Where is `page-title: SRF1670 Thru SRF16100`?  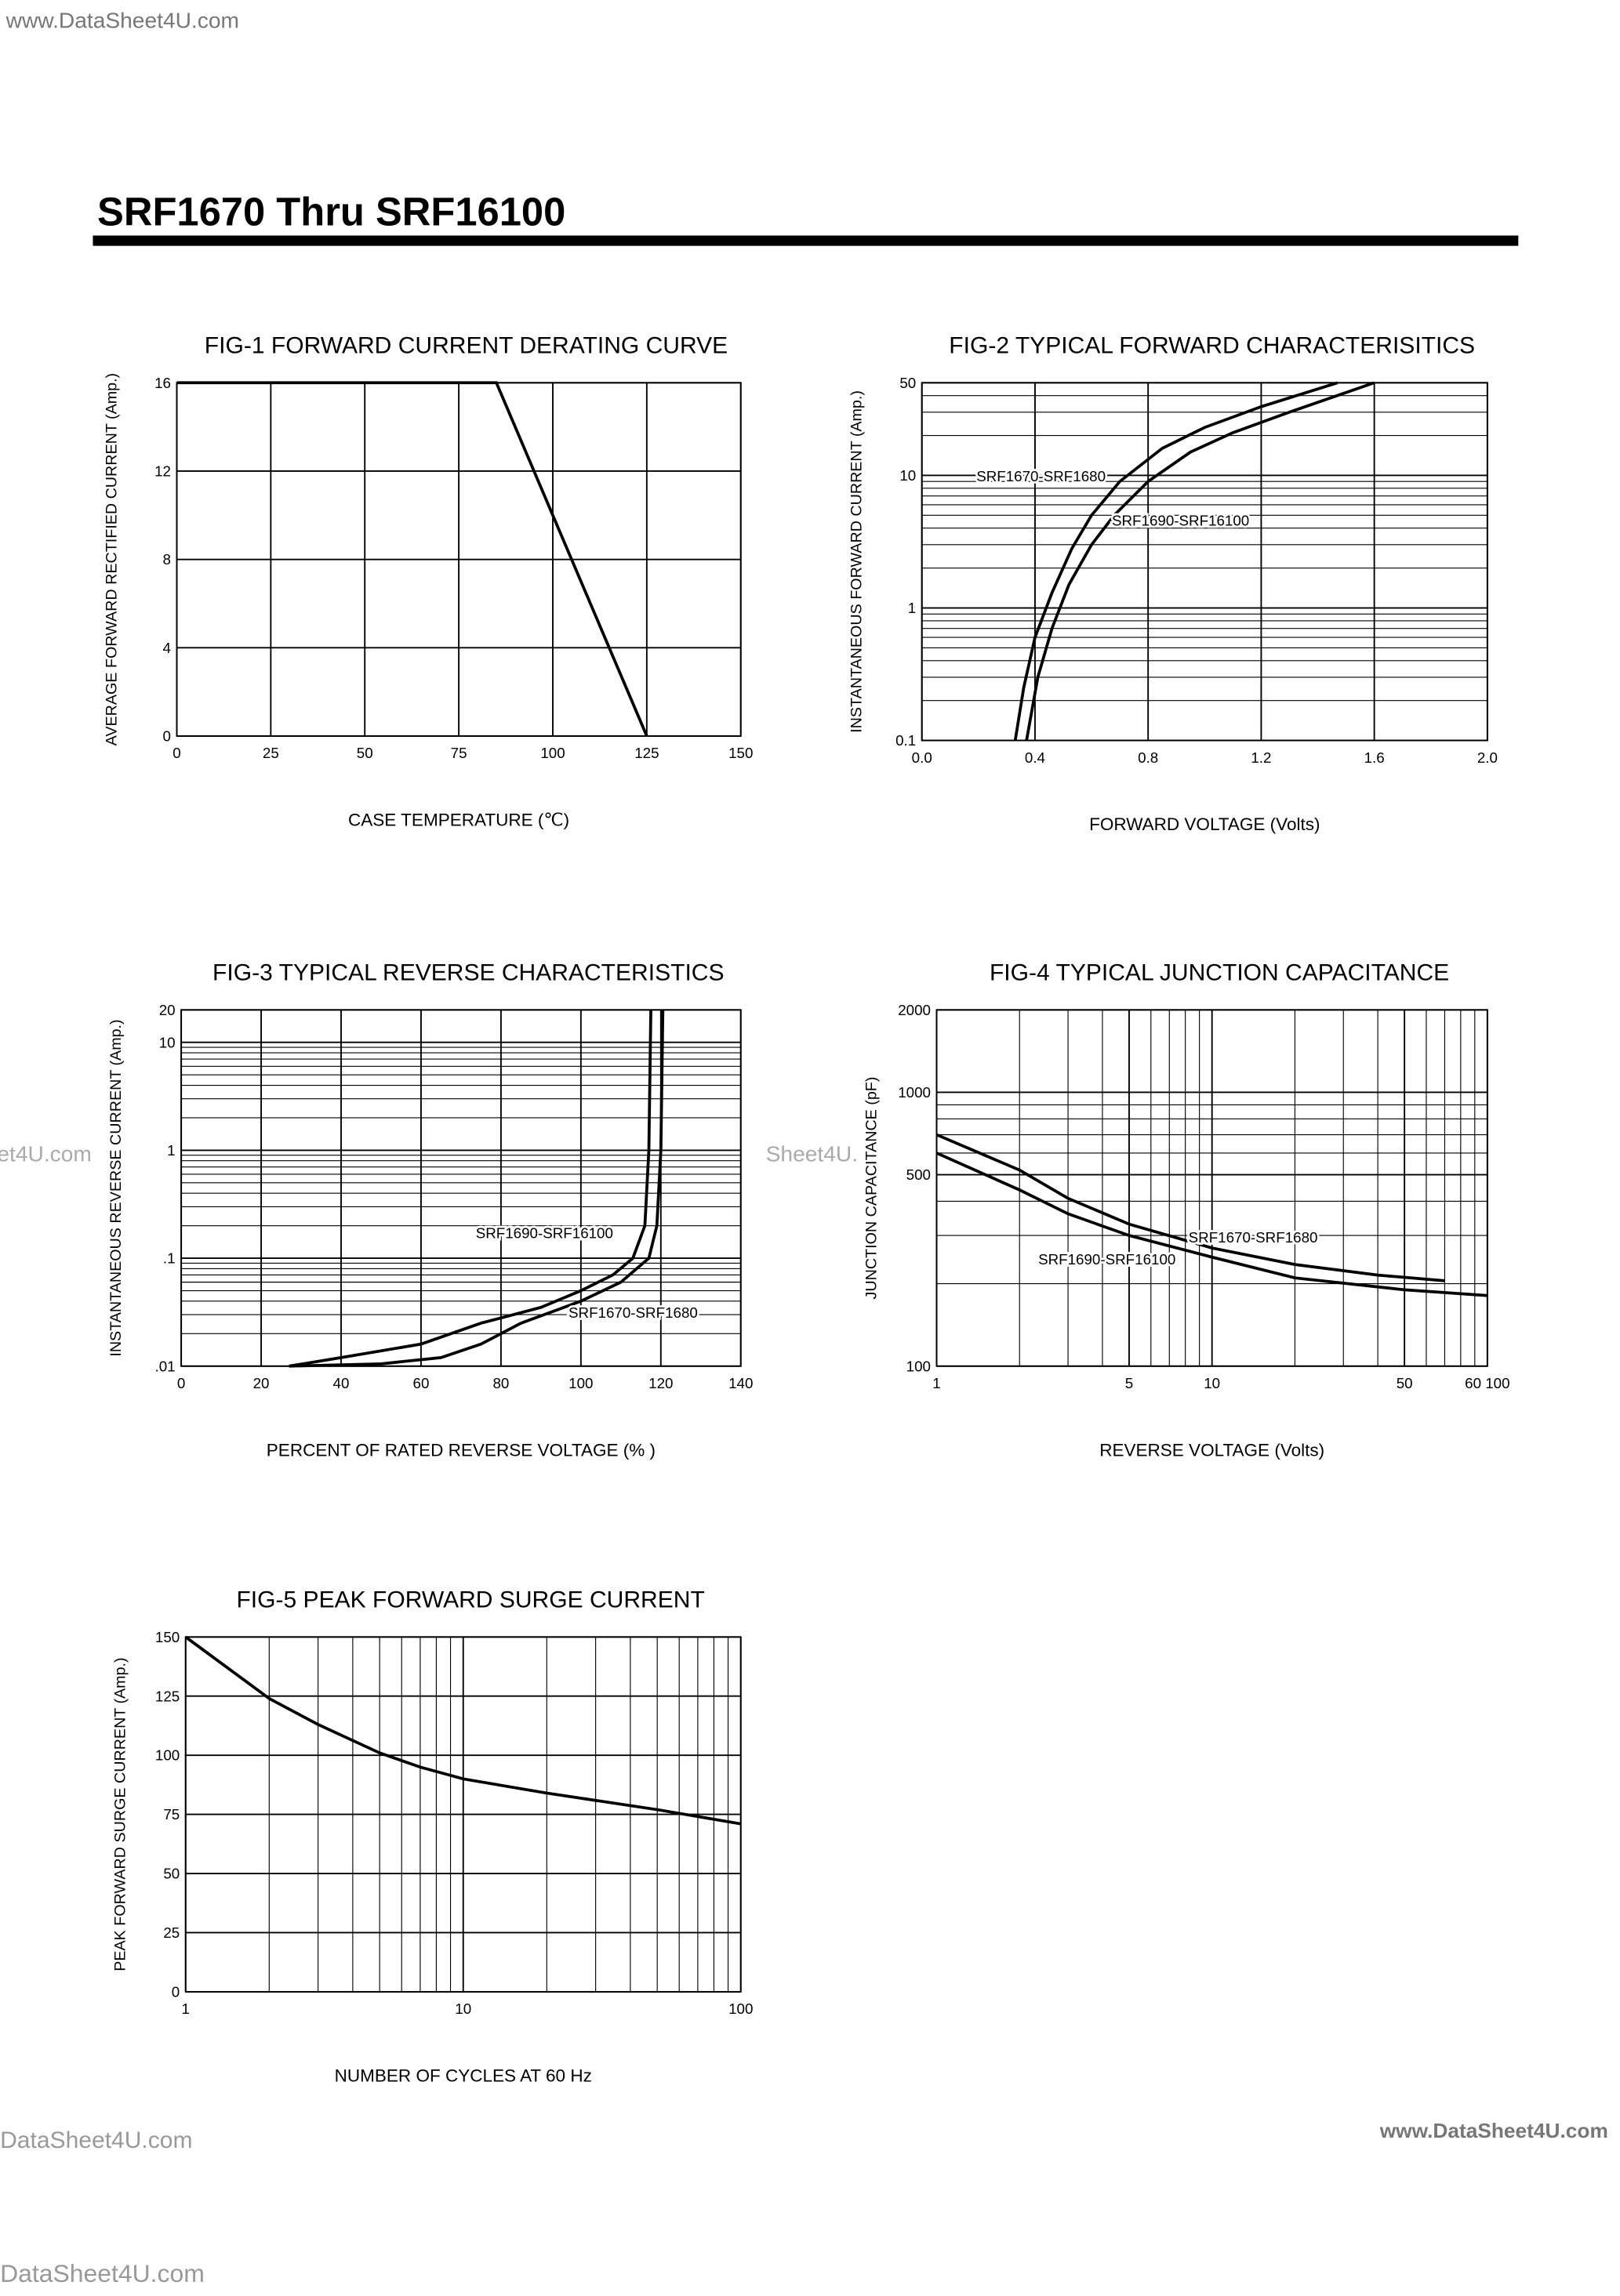 page-title: SRF1670 Thru SRF16100 is located at coordinates (331, 211).